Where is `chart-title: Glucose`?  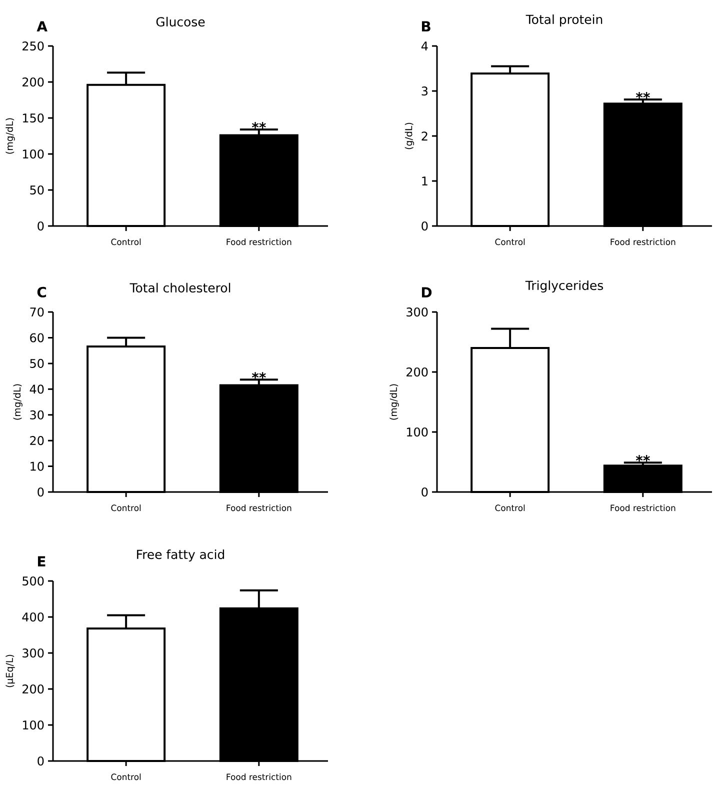 chart-title: Glucose is located at coordinates (180, 21).